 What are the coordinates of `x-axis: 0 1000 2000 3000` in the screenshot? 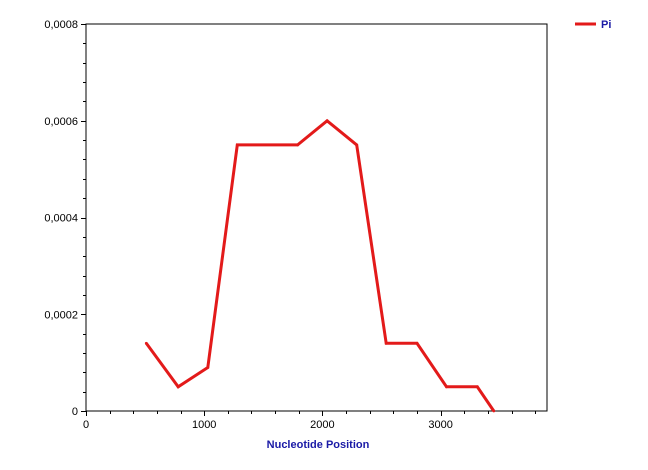 It's located at (309, 421).